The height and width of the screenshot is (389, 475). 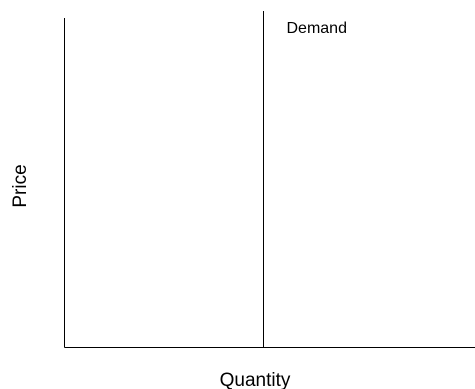 I want to click on y-axis-title: Price, so click(x=20, y=185).